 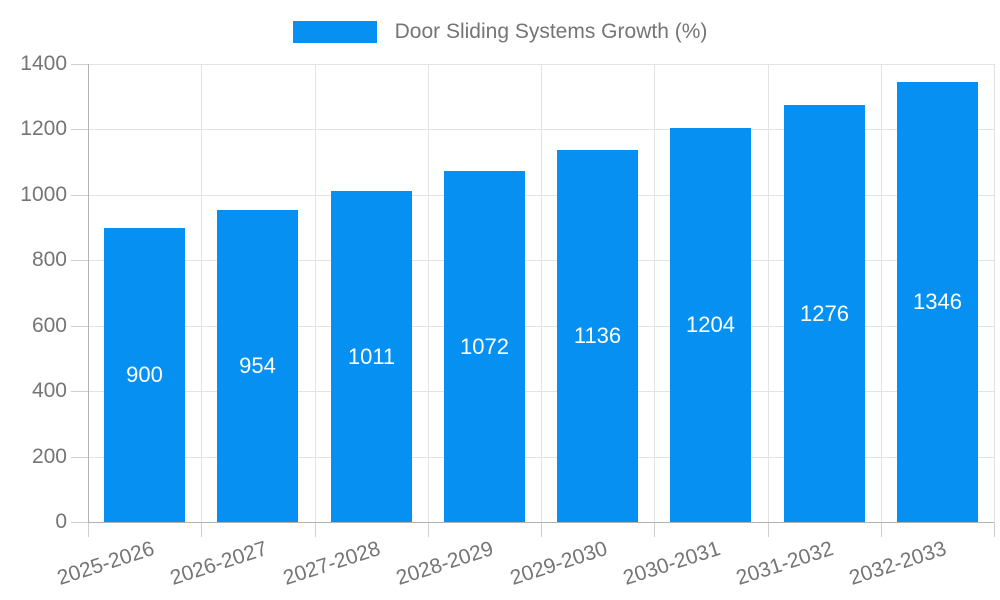 I want to click on bar: 1072, so click(x=484, y=346).